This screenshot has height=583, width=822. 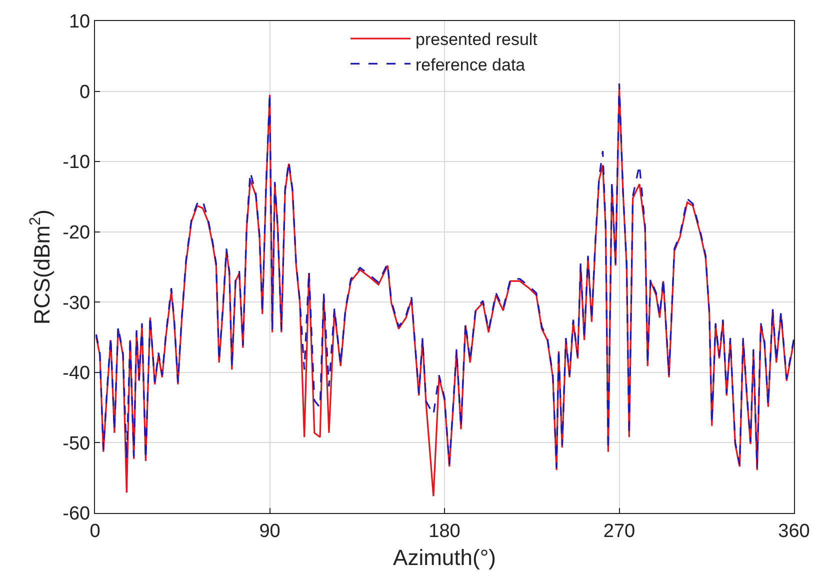 What do you see at coordinates (85, 92) in the screenshot?
I see `y-tick-label: 0` at bounding box center [85, 92].